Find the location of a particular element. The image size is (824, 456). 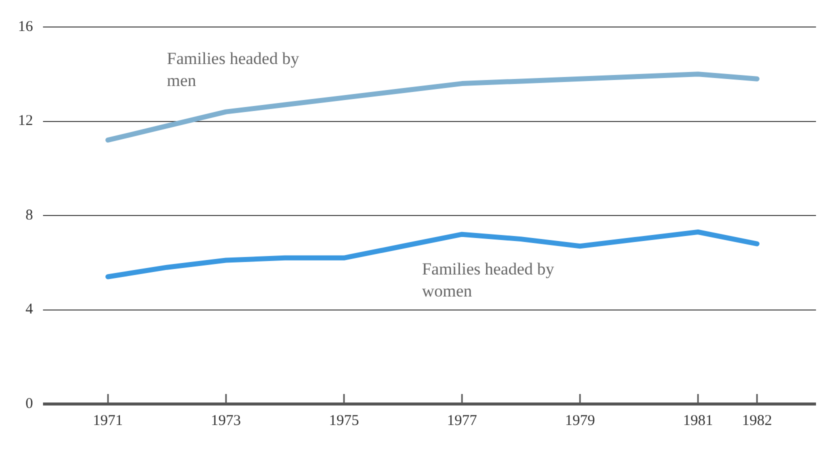

y-tick-label: 12 is located at coordinates (25, 121).